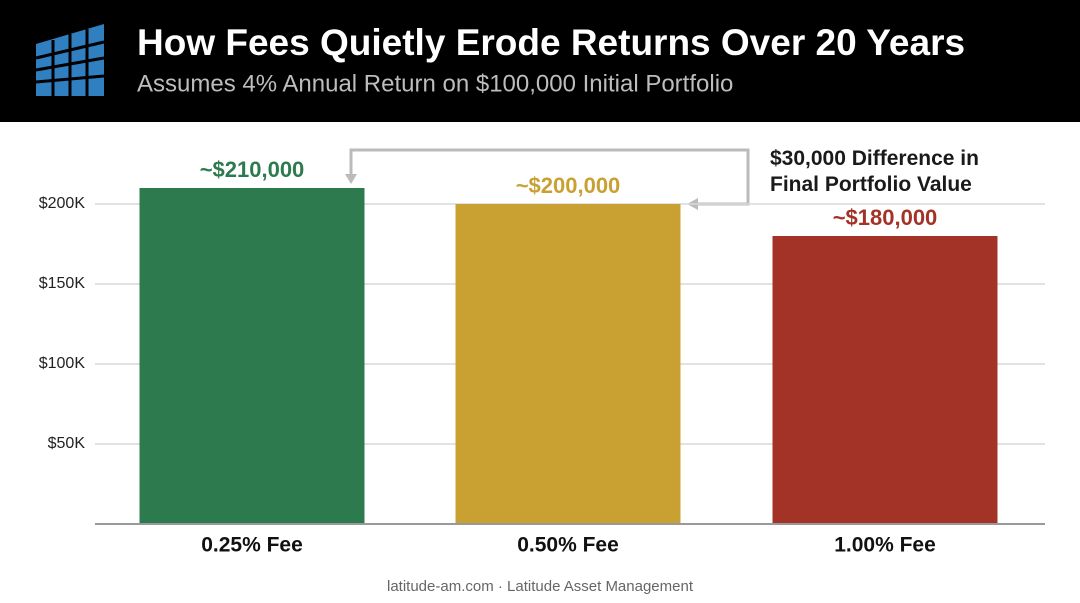 The height and width of the screenshot is (603, 1080). Describe the element at coordinates (62, 203) in the screenshot. I see `y-tick-label: $200K` at that location.